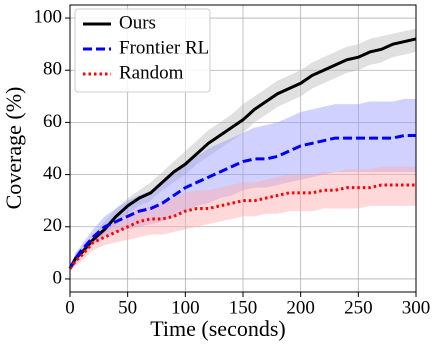 This screenshot has width=434, height=346. I want to click on x-axis-label: Time (seconds), so click(217, 328).